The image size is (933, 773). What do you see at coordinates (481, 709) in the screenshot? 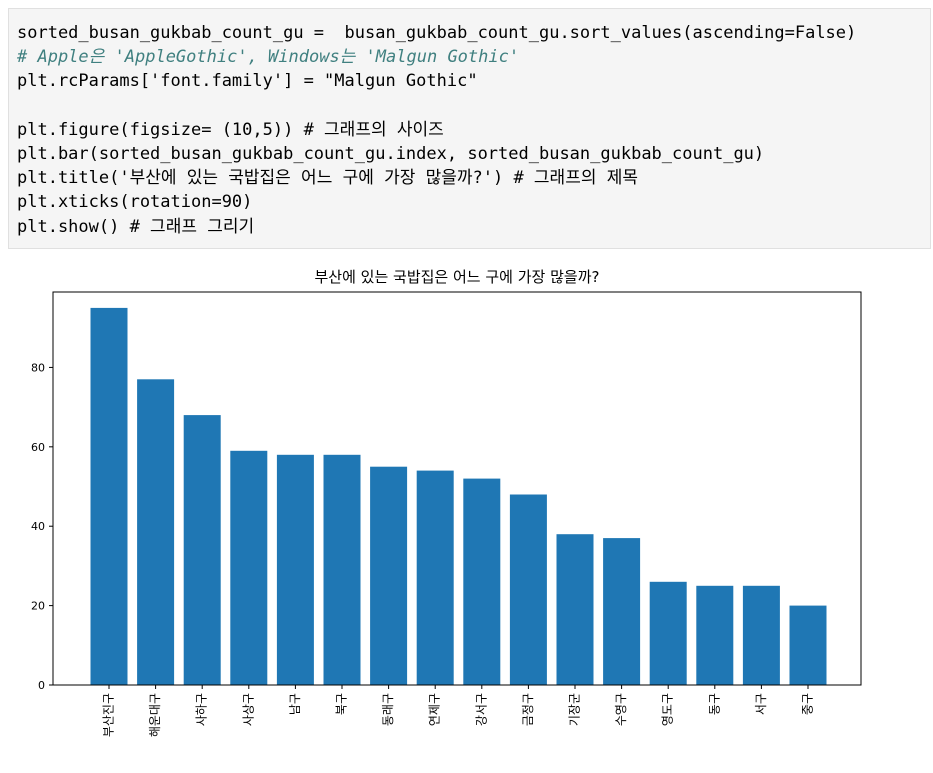
I see `x-tick-label: 강서구` at bounding box center [481, 709].